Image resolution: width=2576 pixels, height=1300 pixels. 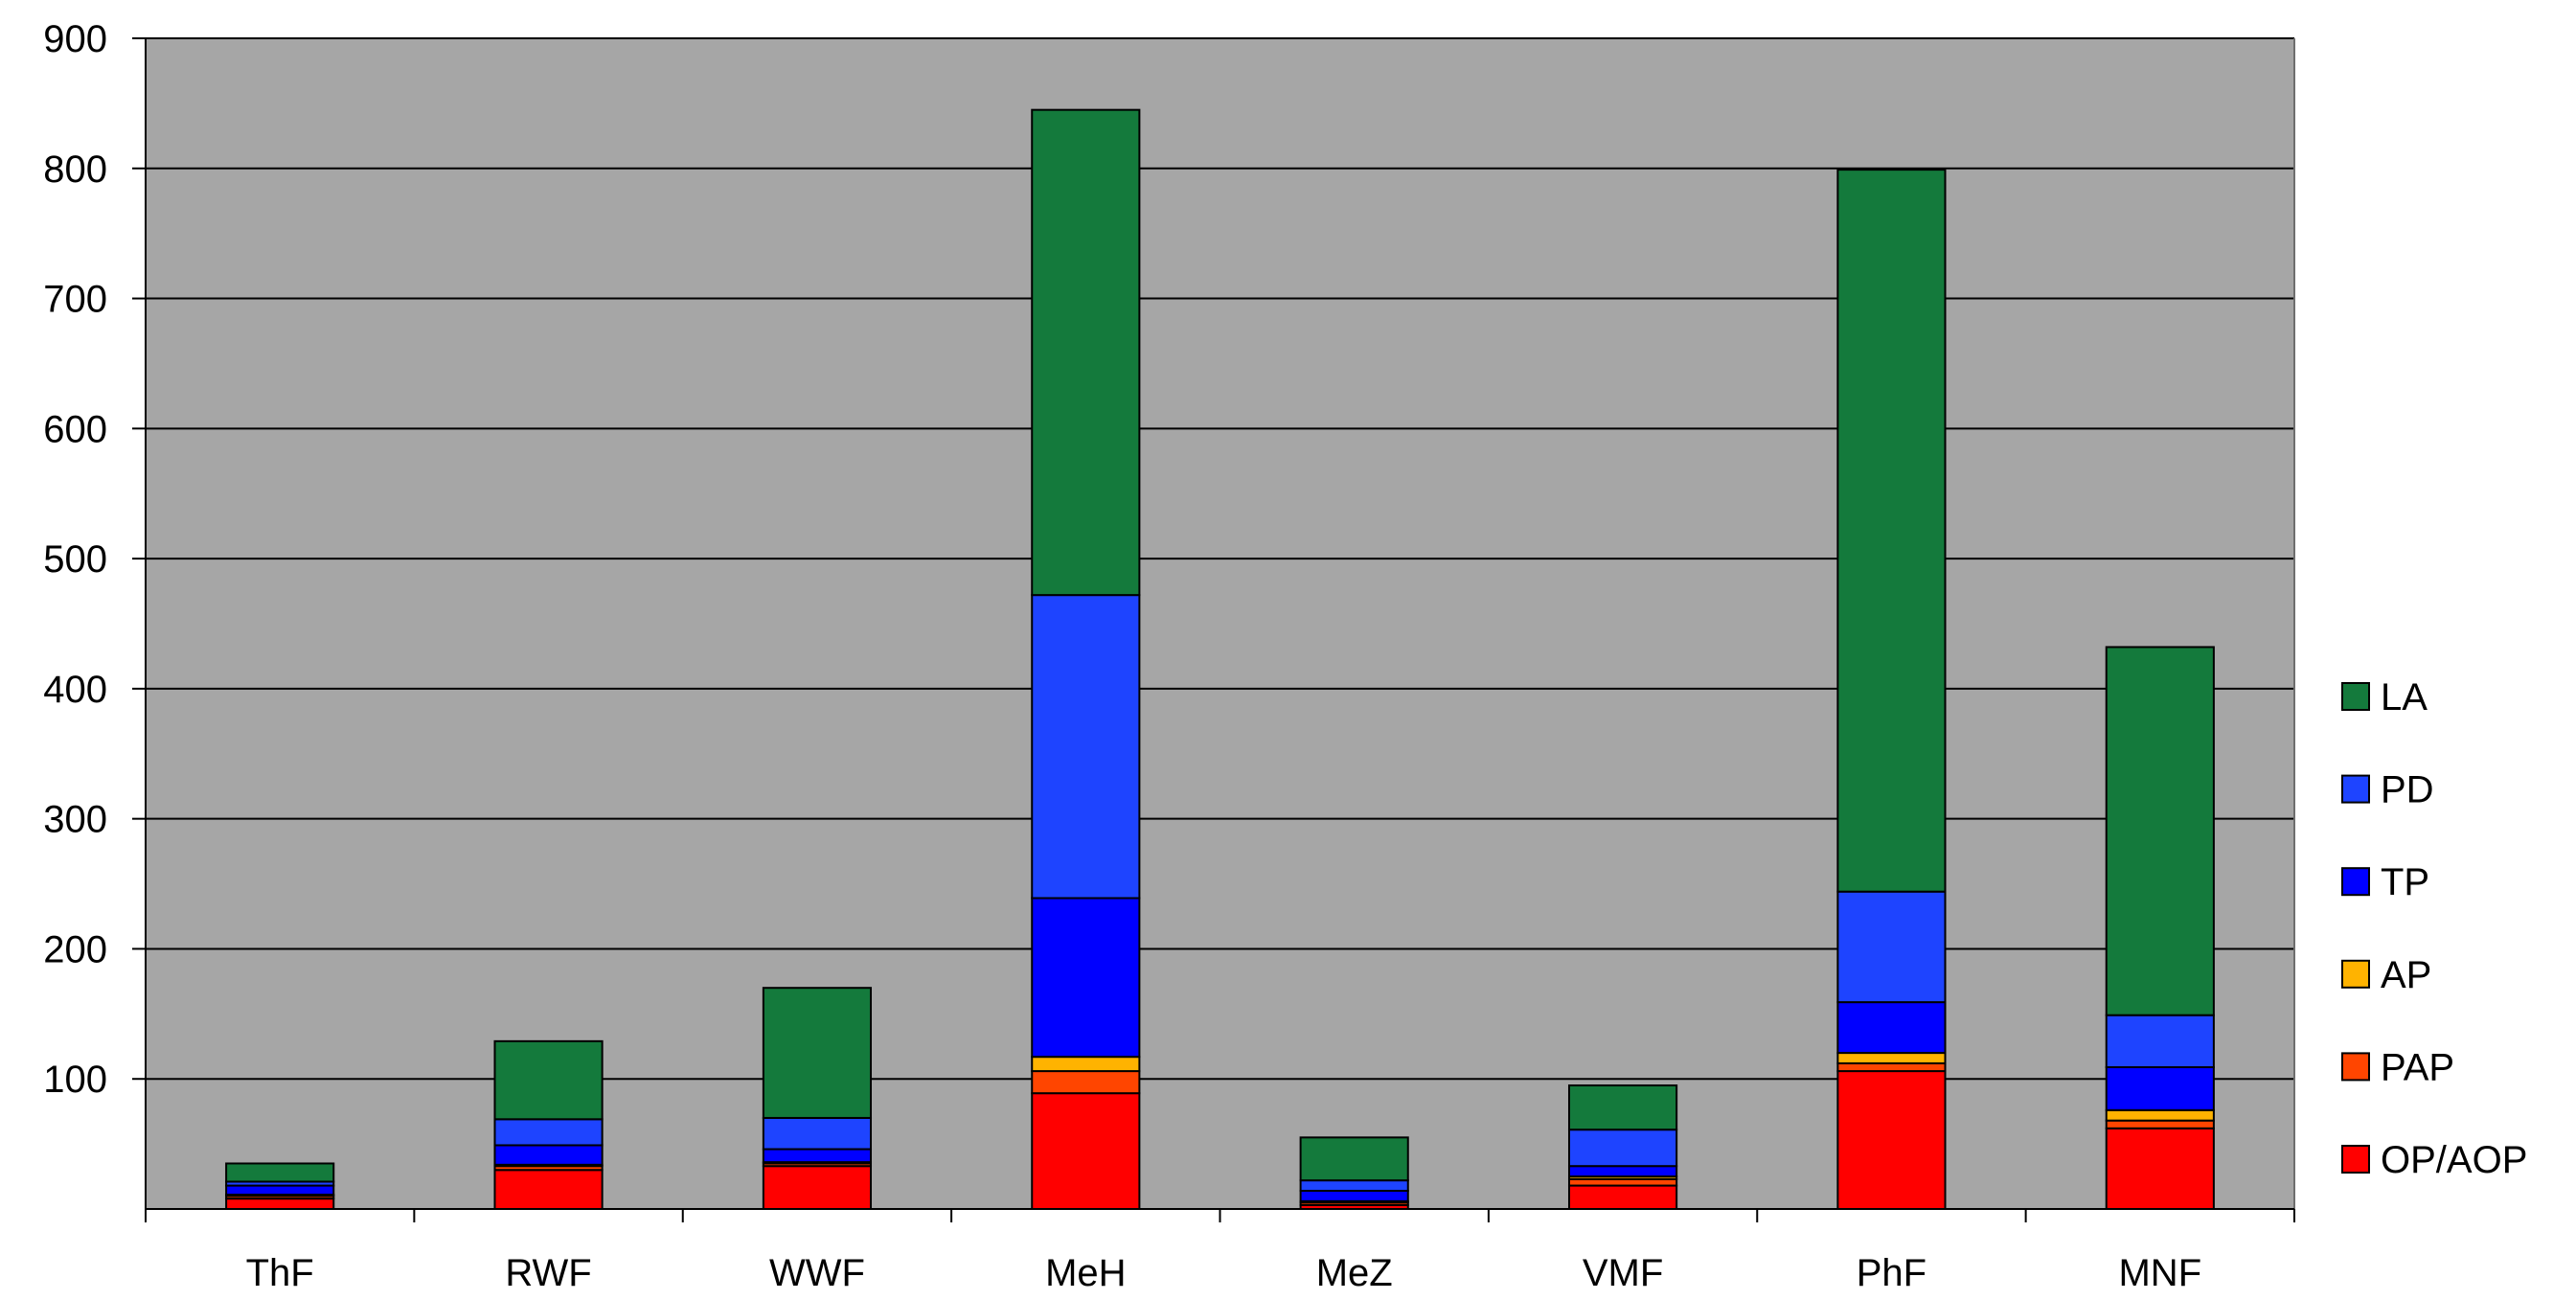 I want to click on x-tick-label-WWF: WWF, so click(x=817, y=1273).